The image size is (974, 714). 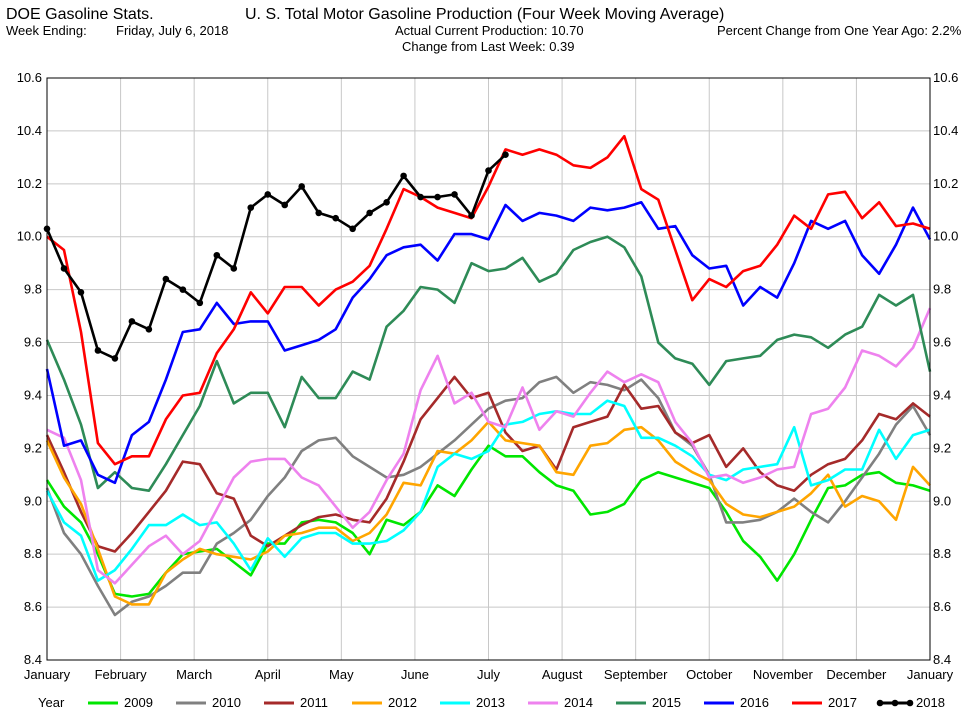 What do you see at coordinates (474, 46) in the screenshot?
I see `change-week-label: Change from Last Week:` at bounding box center [474, 46].